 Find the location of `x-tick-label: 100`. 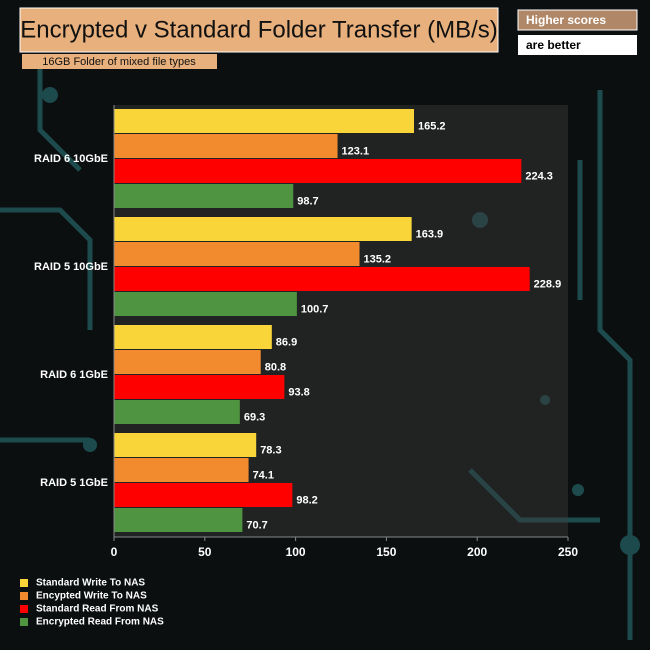

x-tick-label: 100 is located at coordinates (296, 552).